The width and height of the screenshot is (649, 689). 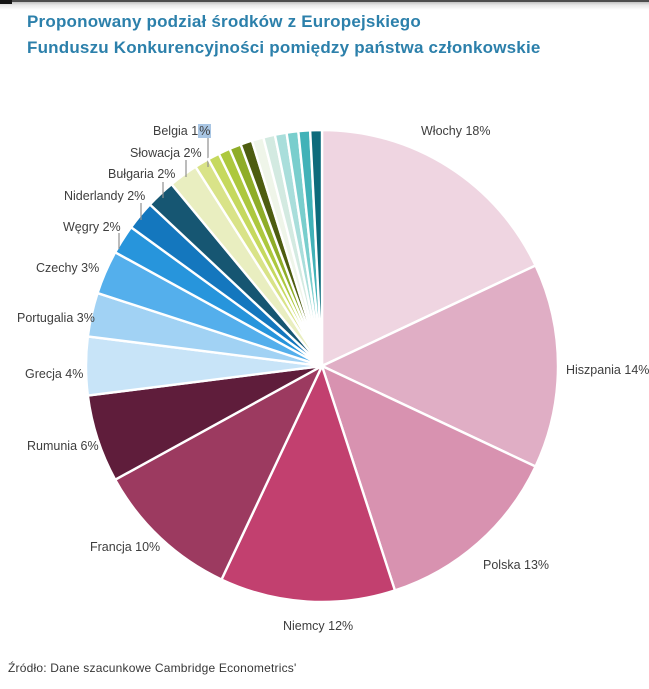 I want to click on pie-slice-francja, so click(x=219, y=472).